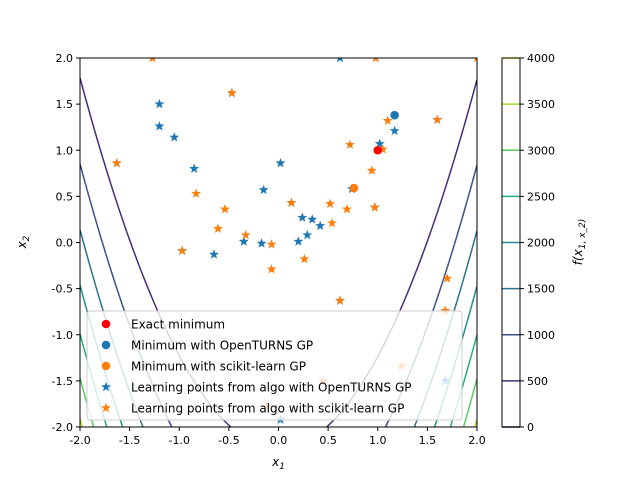  What do you see at coordinates (23, 242) in the screenshot?
I see `y-axis-label: x2` at bounding box center [23, 242].